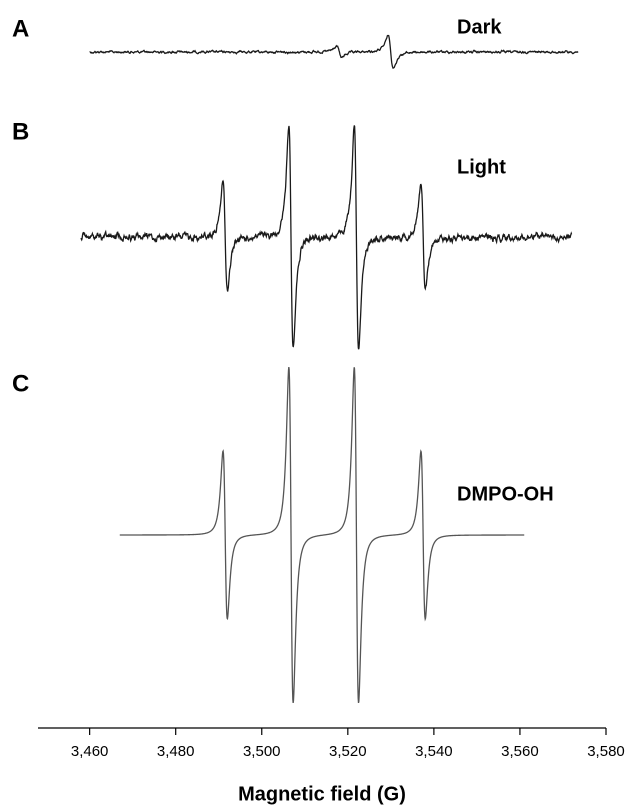  What do you see at coordinates (20, 131) in the screenshot?
I see `panel-letter: B` at bounding box center [20, 131].